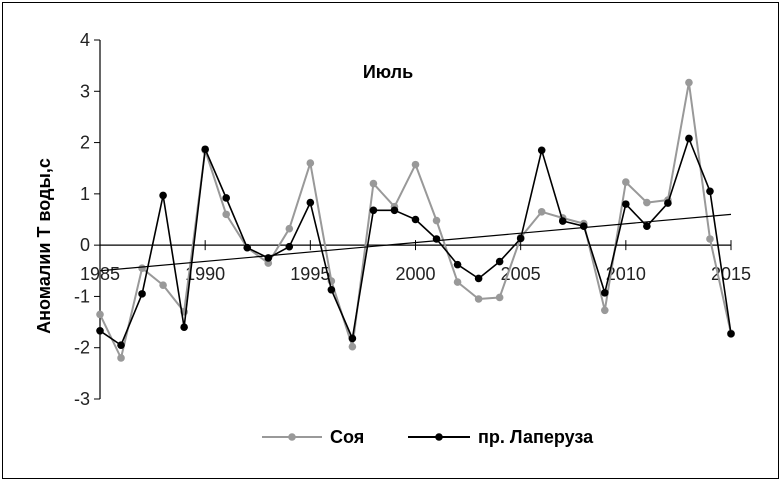  I want to click on trend-line, so click(415, 242).